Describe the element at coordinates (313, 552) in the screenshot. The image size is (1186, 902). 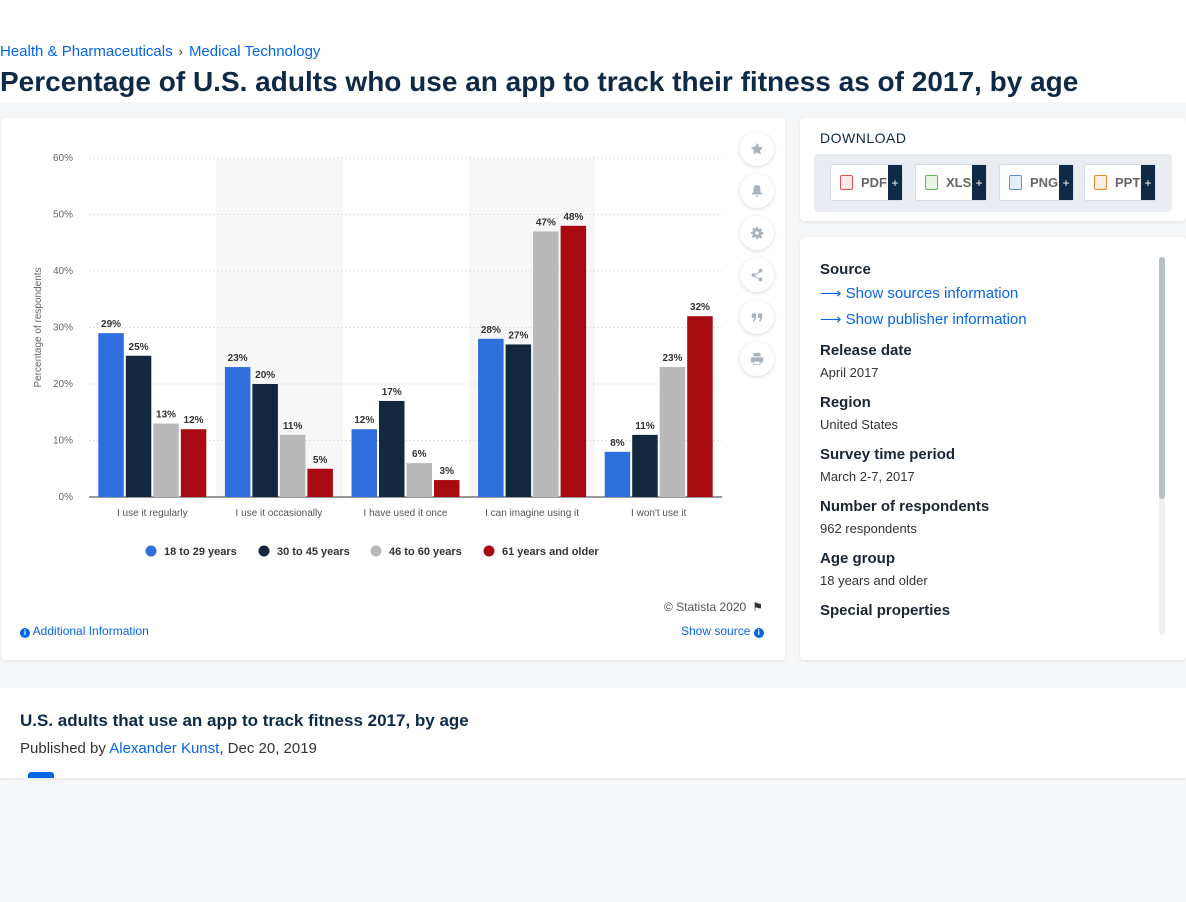
I see `legend-label: 30 to 45 years` at that location.